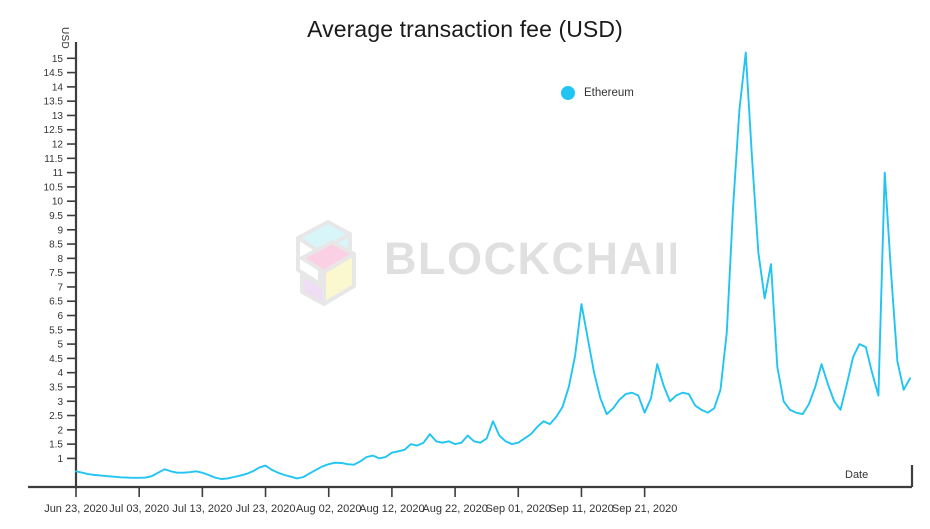 This screenshot has height=529, width=930. What do you see at coordinates (56, 387) in the screenshot?
I see `y-tick-label: 3.5` at bounding box center [56, 387].